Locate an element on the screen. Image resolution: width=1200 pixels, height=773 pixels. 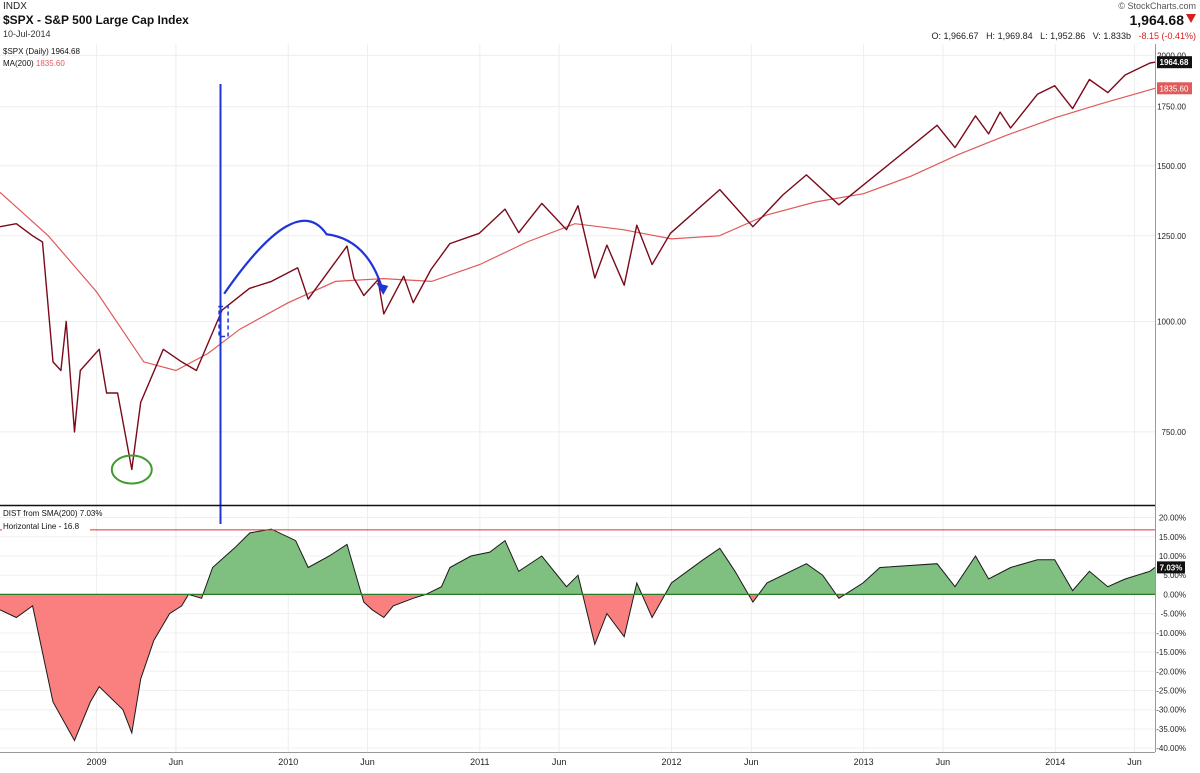
volume-label: V: is located at coordinates (1096, 36).